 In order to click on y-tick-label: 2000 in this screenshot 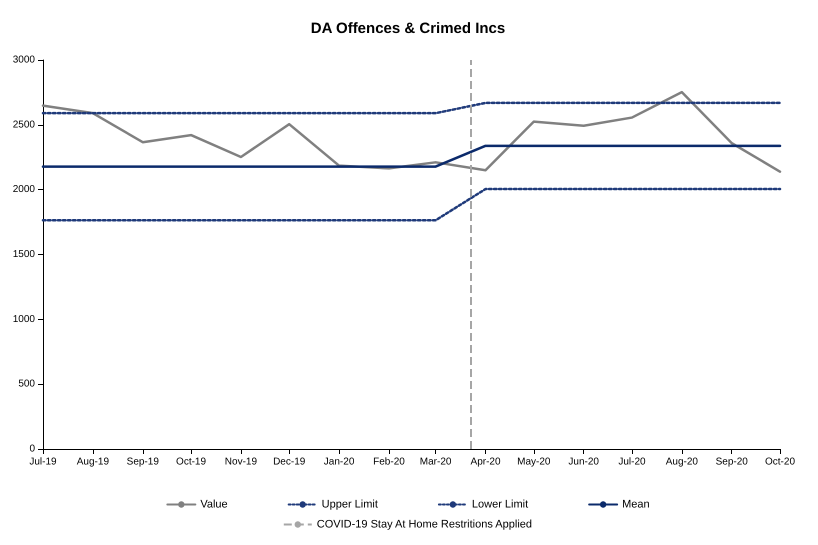, I will do `click(24, 190)`.